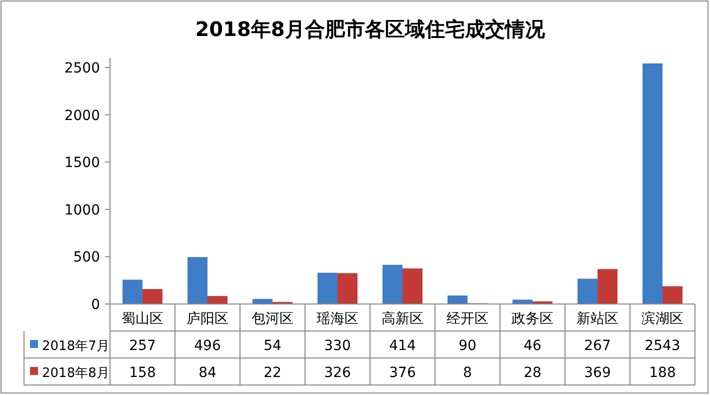 This screenshot has width=710, height=395. I want to click on data-label: 28, so click(533, 373).